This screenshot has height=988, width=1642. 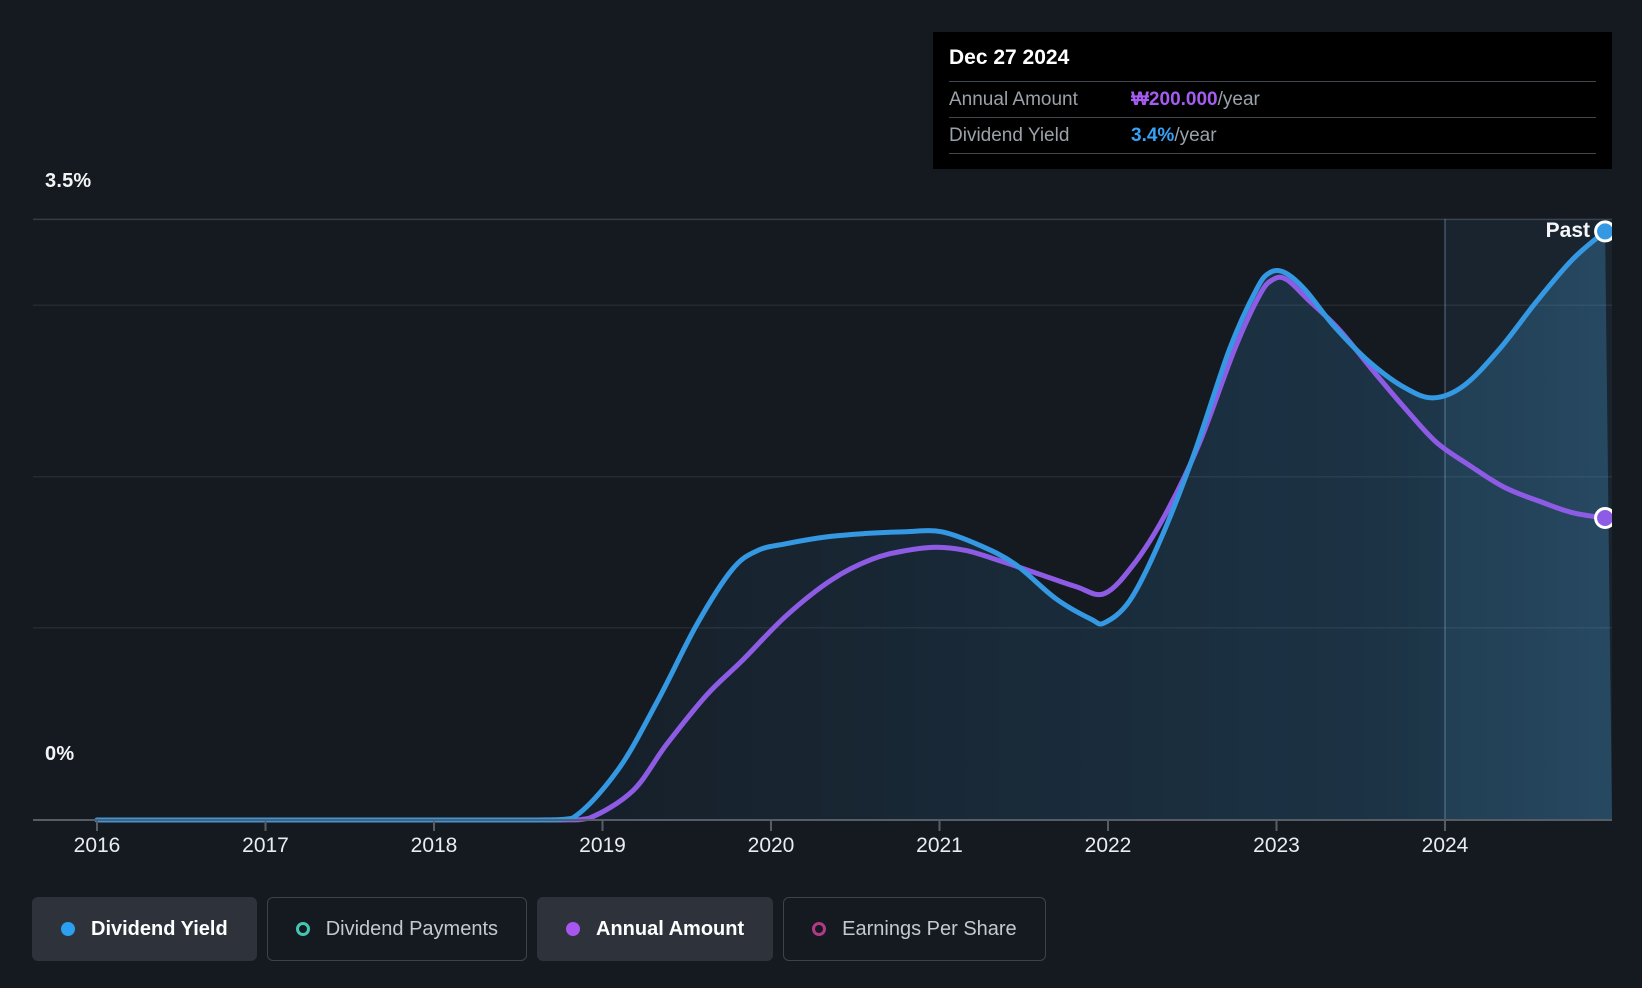 I want to click on x-axis-year-label: 2016, so click(x=97, y=845).